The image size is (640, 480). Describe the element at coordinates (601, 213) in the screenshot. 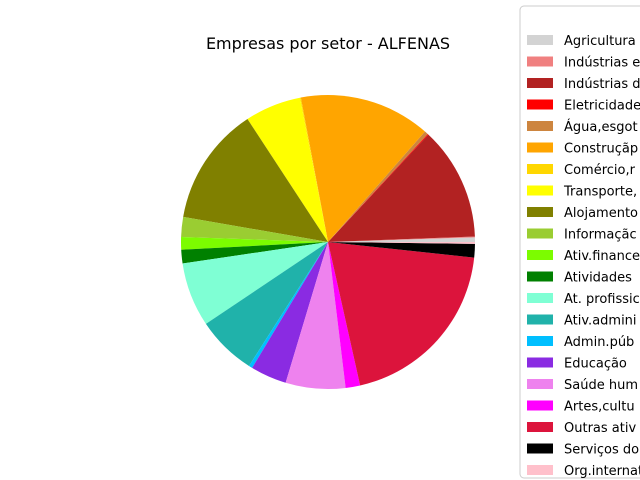

I see `legend-label-9: Alojamento` at that location.